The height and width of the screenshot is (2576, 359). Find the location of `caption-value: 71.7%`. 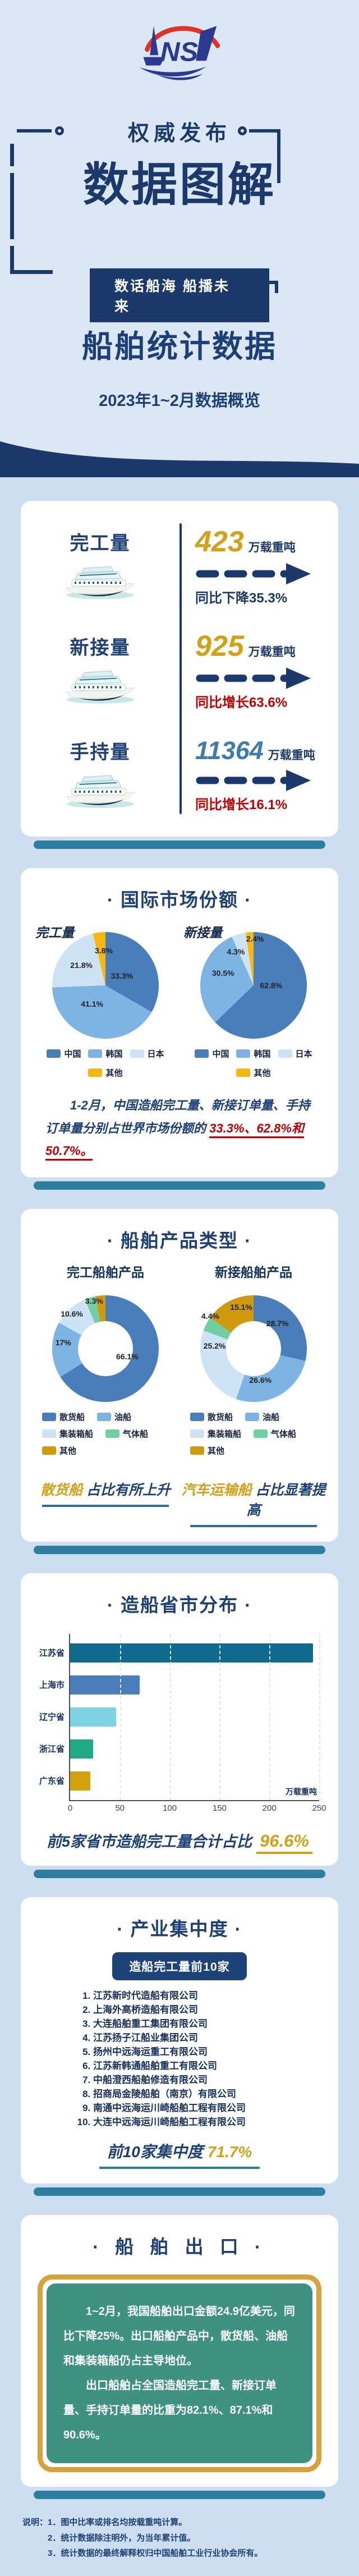

caption-value: 71.7% is located at coordinates (229, 2152).